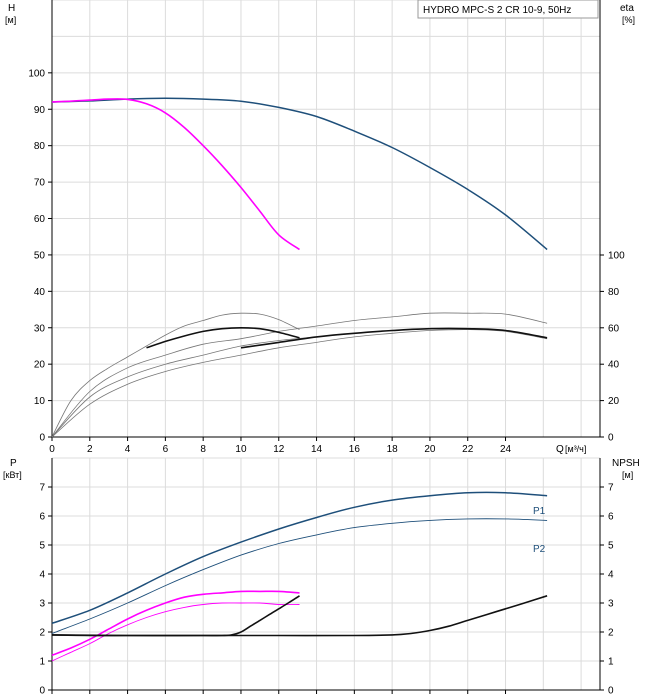  What do you see at coordinates (611, 575) in the screenshot?
I see `y-right-tick-label: 4` at bounding box center [611, 575].